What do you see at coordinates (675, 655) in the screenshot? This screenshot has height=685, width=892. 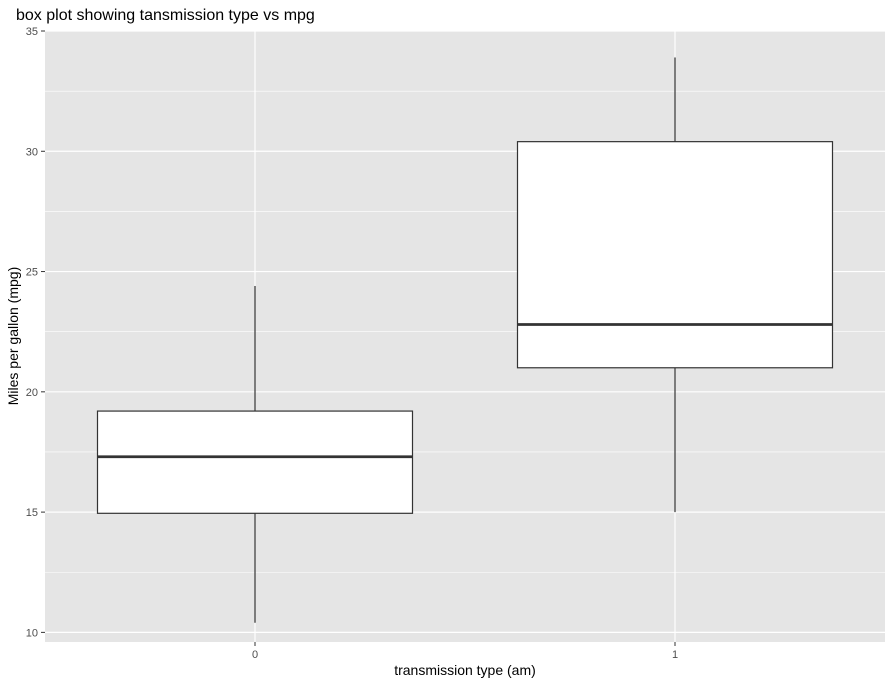 I see `x-tick-label: 1` at bounding box center [675, 655].